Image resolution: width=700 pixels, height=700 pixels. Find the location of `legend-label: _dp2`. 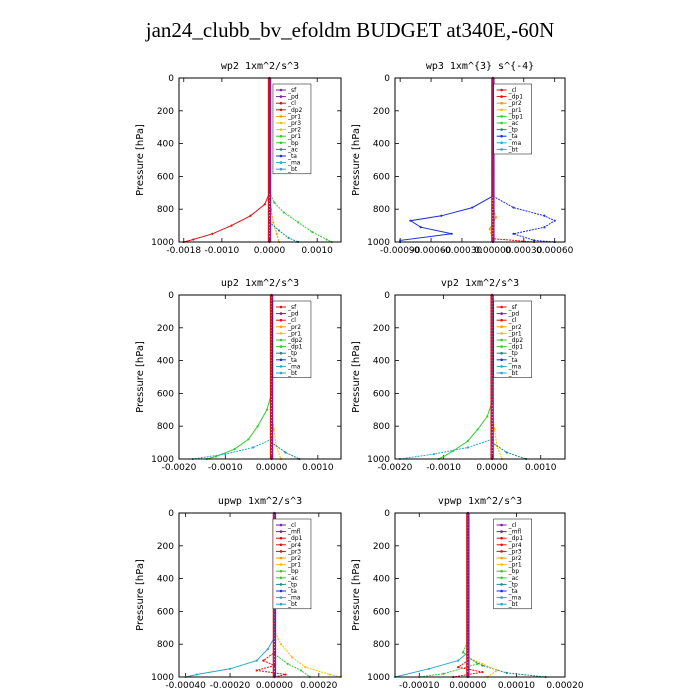

legend-label: _dp2 is located at coordinates (295, 110).